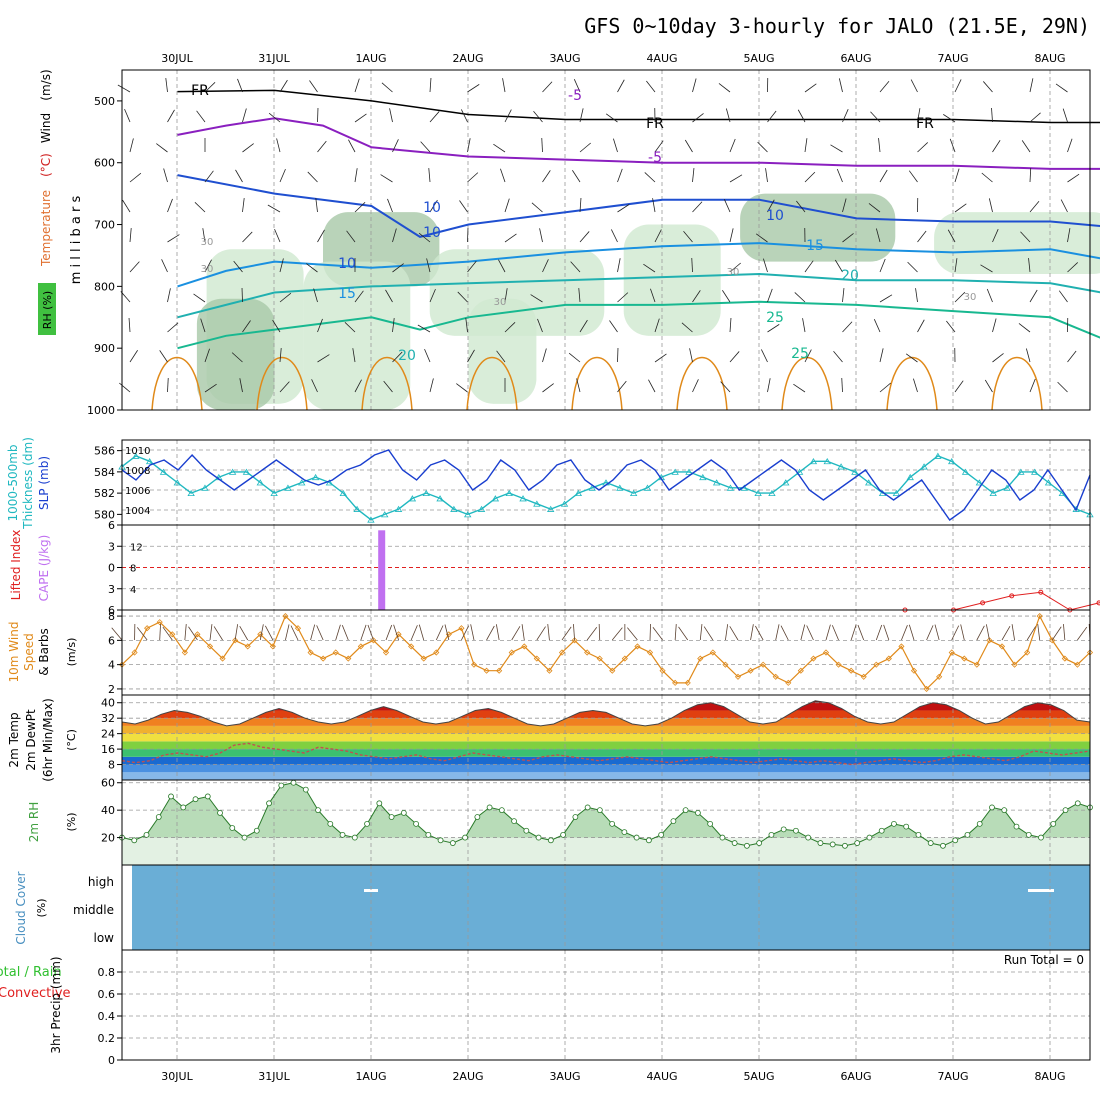  Describe the element at coordinates (800, 354) in the screenshot. I see `contour-label: 25` at that location.